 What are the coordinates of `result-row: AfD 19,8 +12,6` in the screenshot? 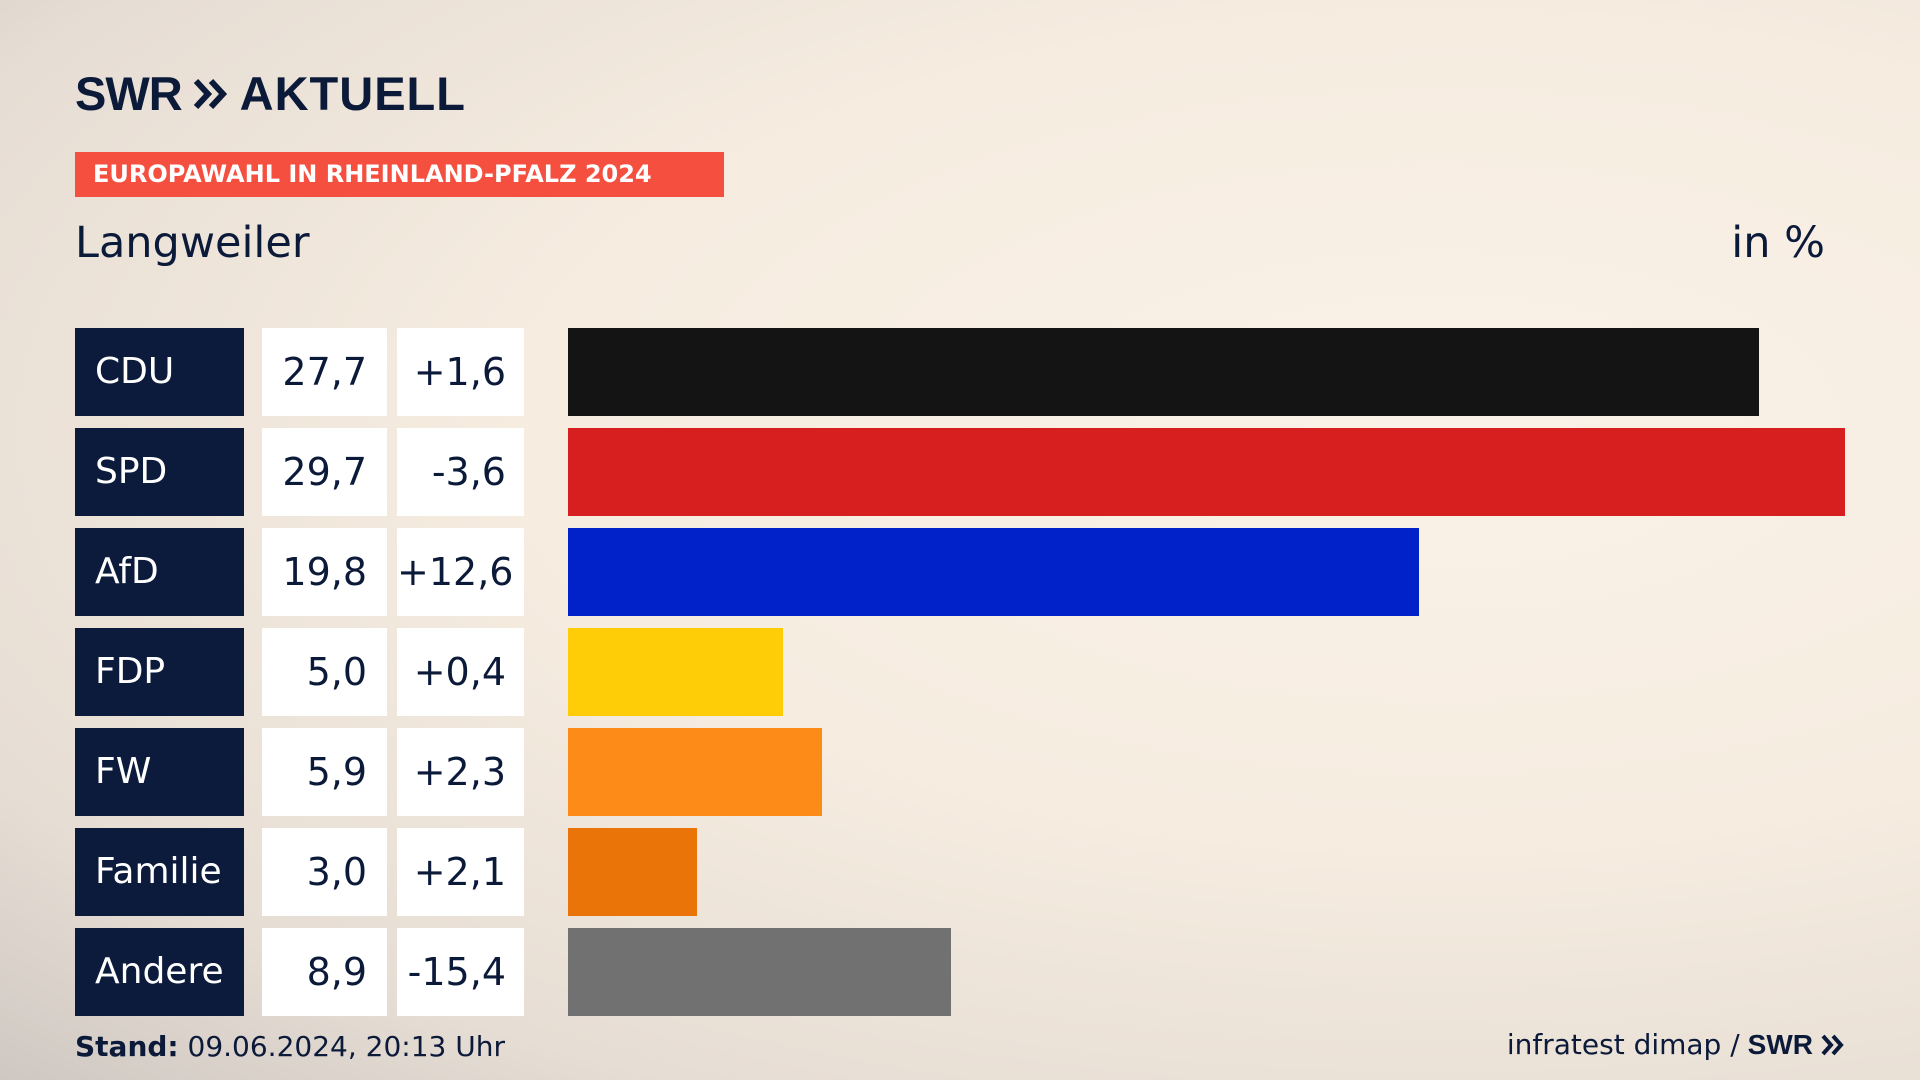 It's located at (960, 572).